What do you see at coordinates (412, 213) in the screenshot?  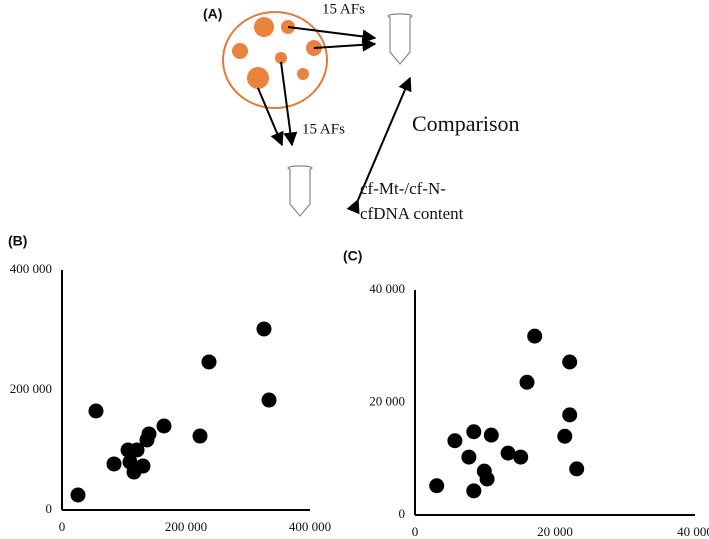 I see `content-label: cfDNA content` at bounding box center [412, 213].